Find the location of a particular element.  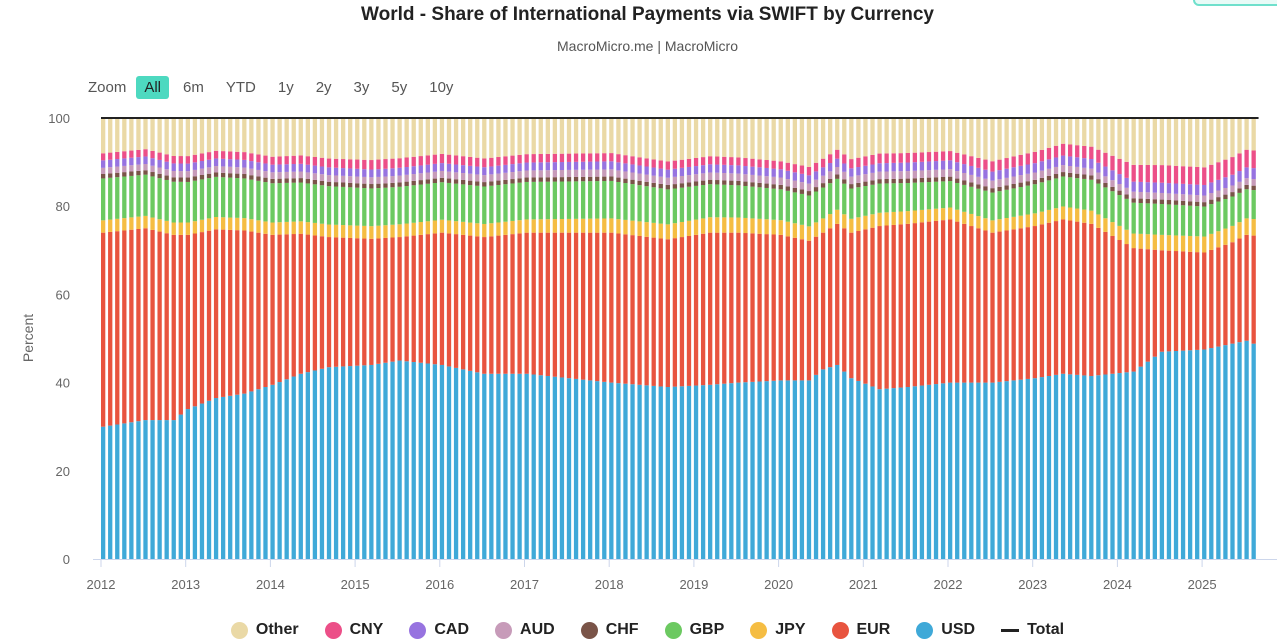

x-tick-2013: 2013 is located at coordinates (185, 584).